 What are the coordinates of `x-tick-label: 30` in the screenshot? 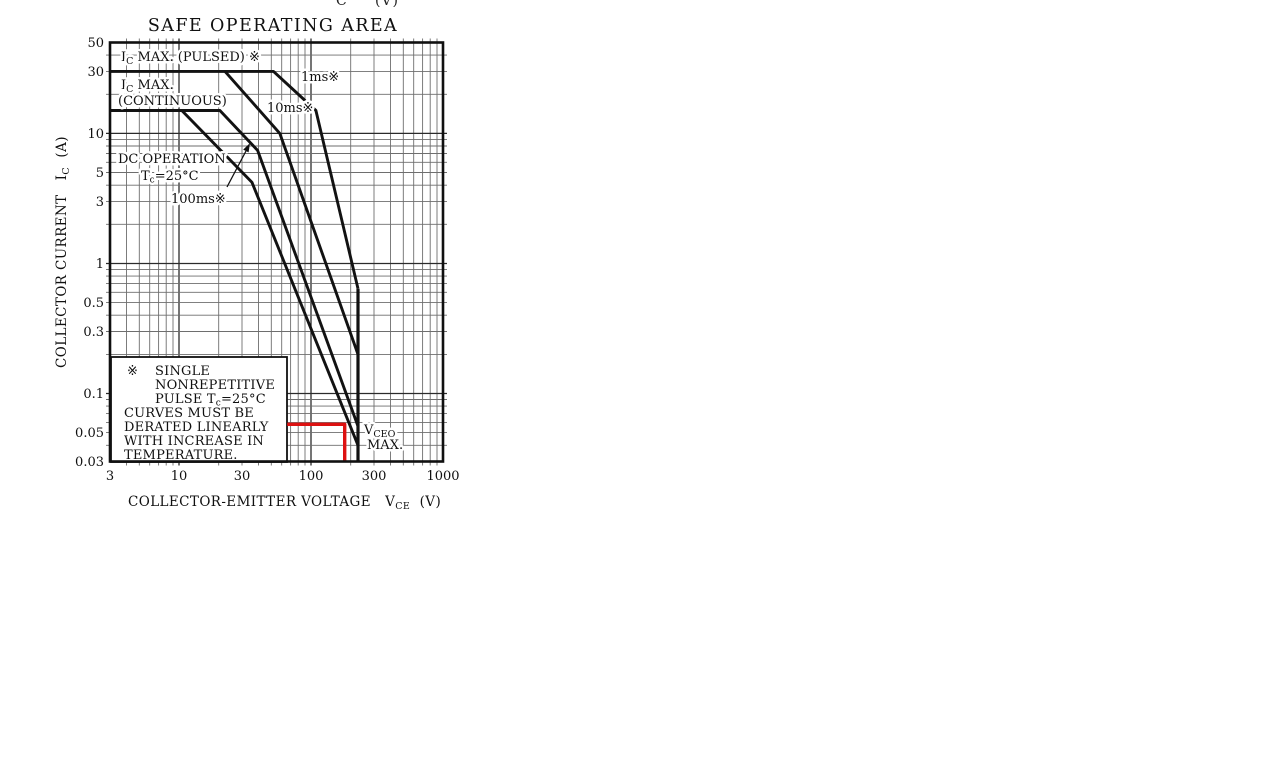 It's located at (242, 476).